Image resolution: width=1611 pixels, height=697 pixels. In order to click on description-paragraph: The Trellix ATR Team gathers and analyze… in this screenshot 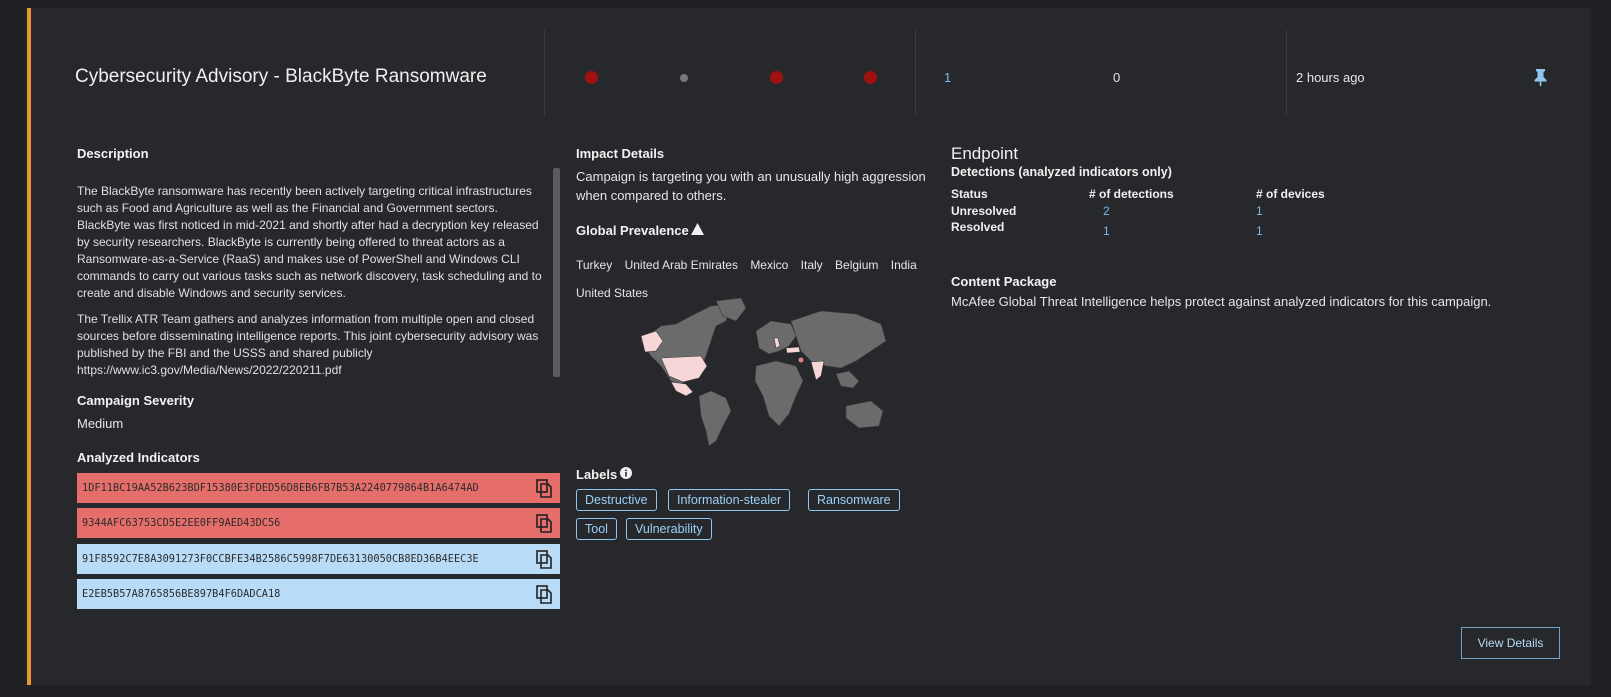, I will do `click(308, 344)`.